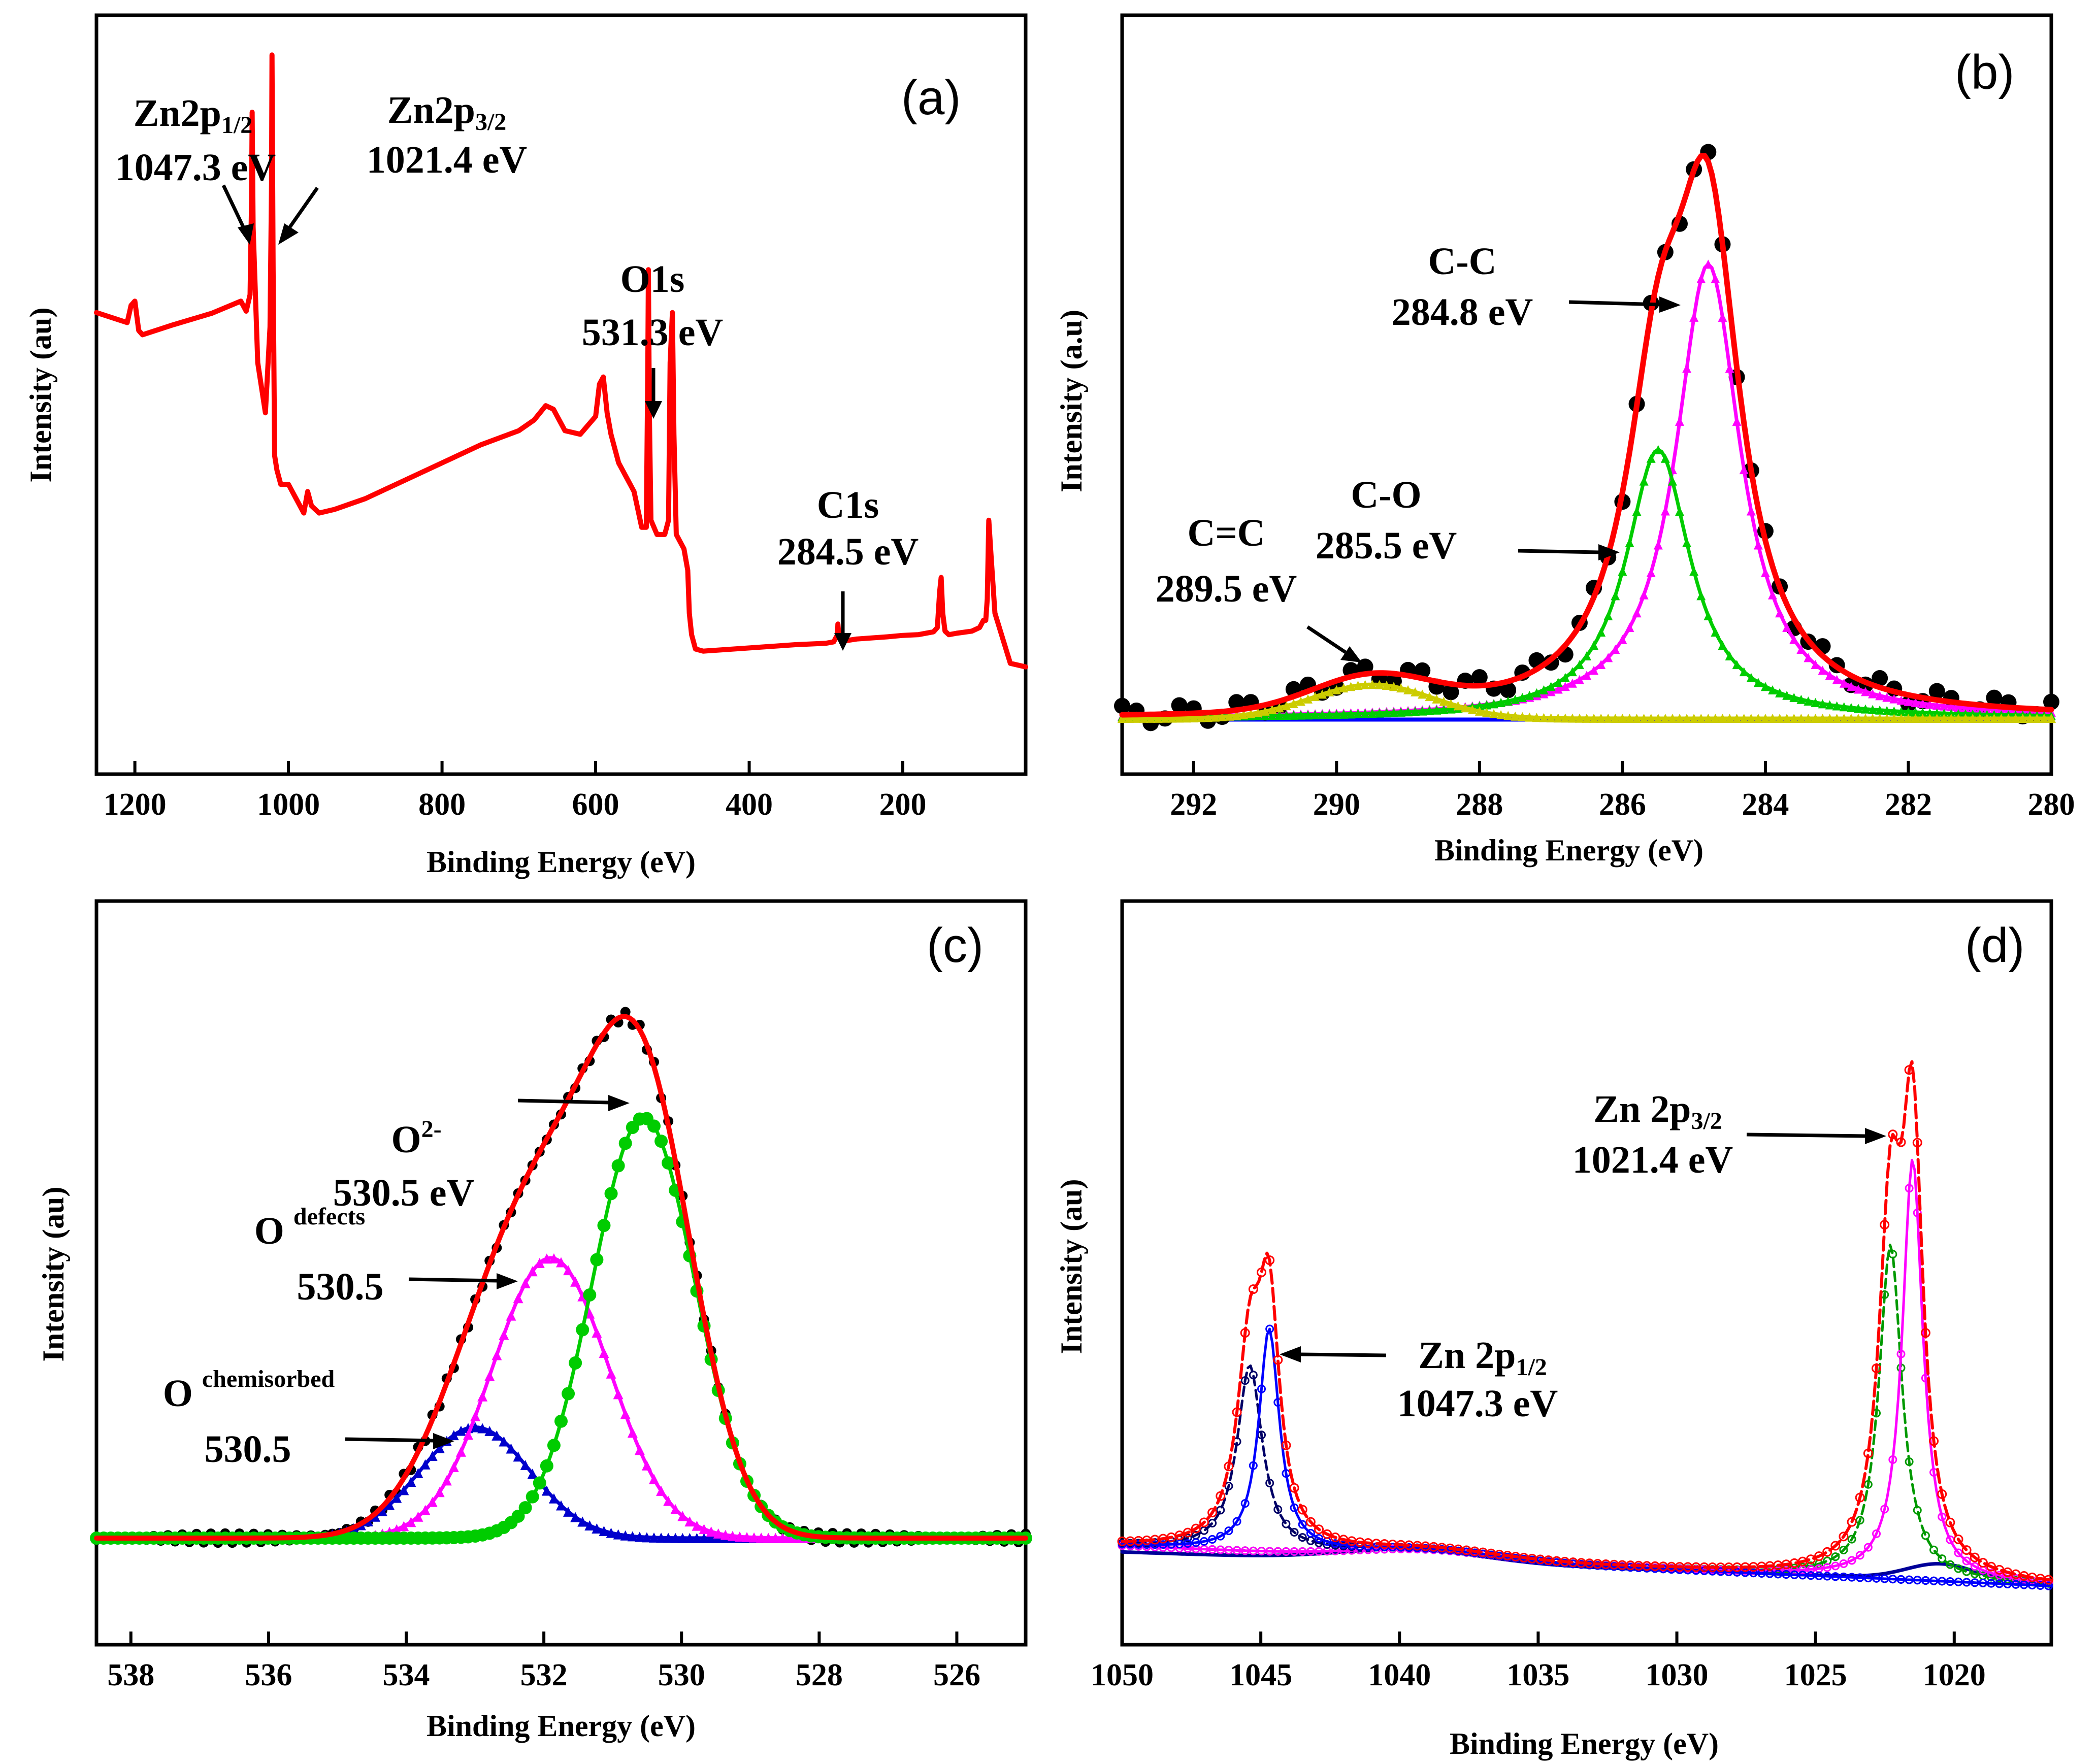 This screenshot has width=2097, height=1764. Describe the element at coordinates (1876, 1136) in the screenshot. I see `arrowhead` at that location.